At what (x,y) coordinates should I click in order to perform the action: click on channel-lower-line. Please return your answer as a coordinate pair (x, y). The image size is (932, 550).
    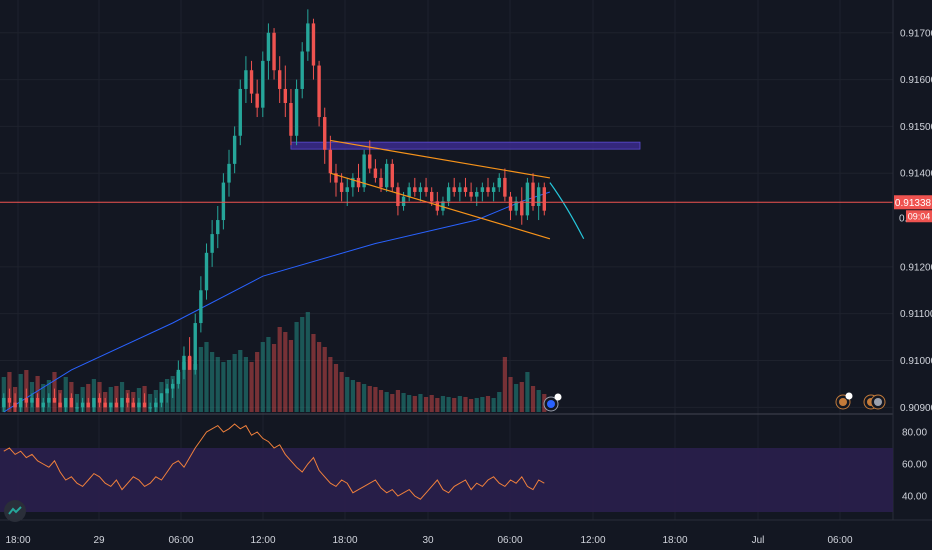
    Looking at the image, I should click on (440, 206).